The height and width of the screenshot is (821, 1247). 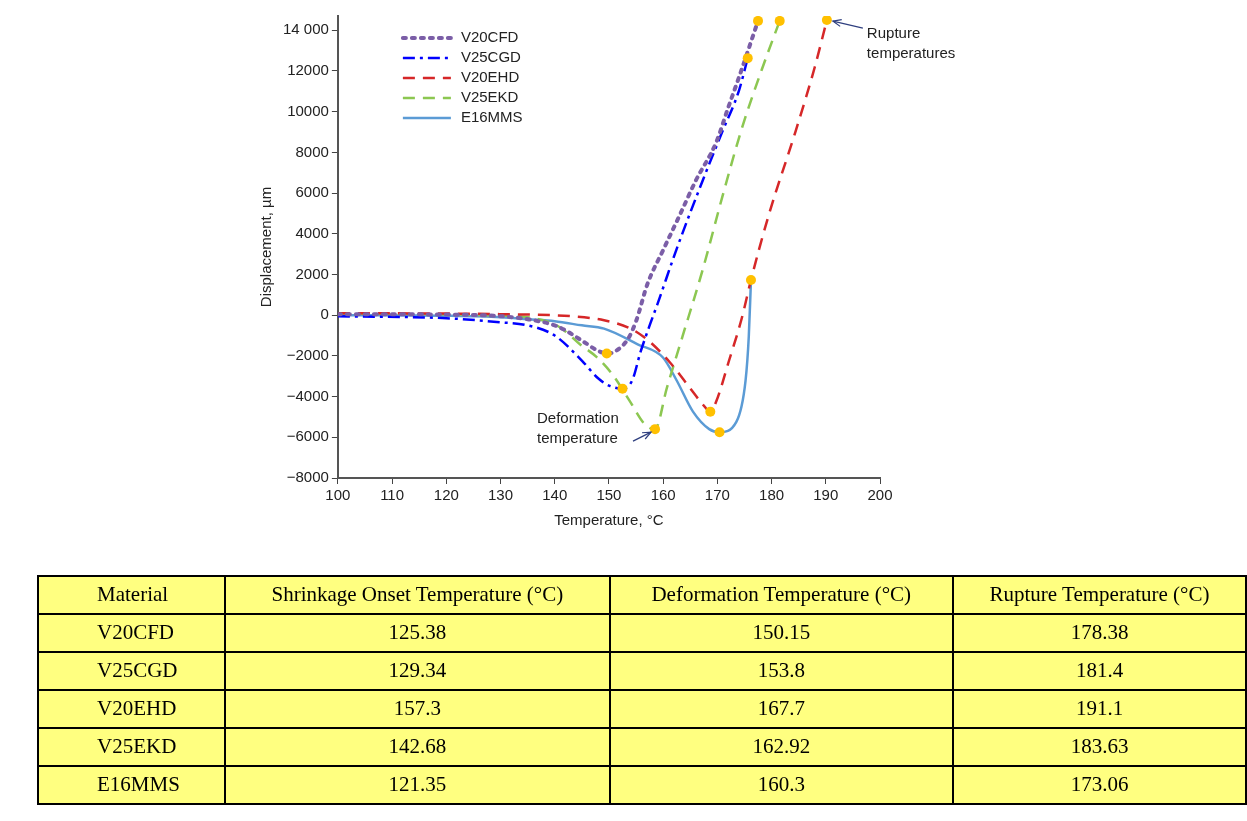 What do you see at coordinates (501, 495) in the screenshot?
I see `x-tick-label: 130` at bounding box center [501, 495].